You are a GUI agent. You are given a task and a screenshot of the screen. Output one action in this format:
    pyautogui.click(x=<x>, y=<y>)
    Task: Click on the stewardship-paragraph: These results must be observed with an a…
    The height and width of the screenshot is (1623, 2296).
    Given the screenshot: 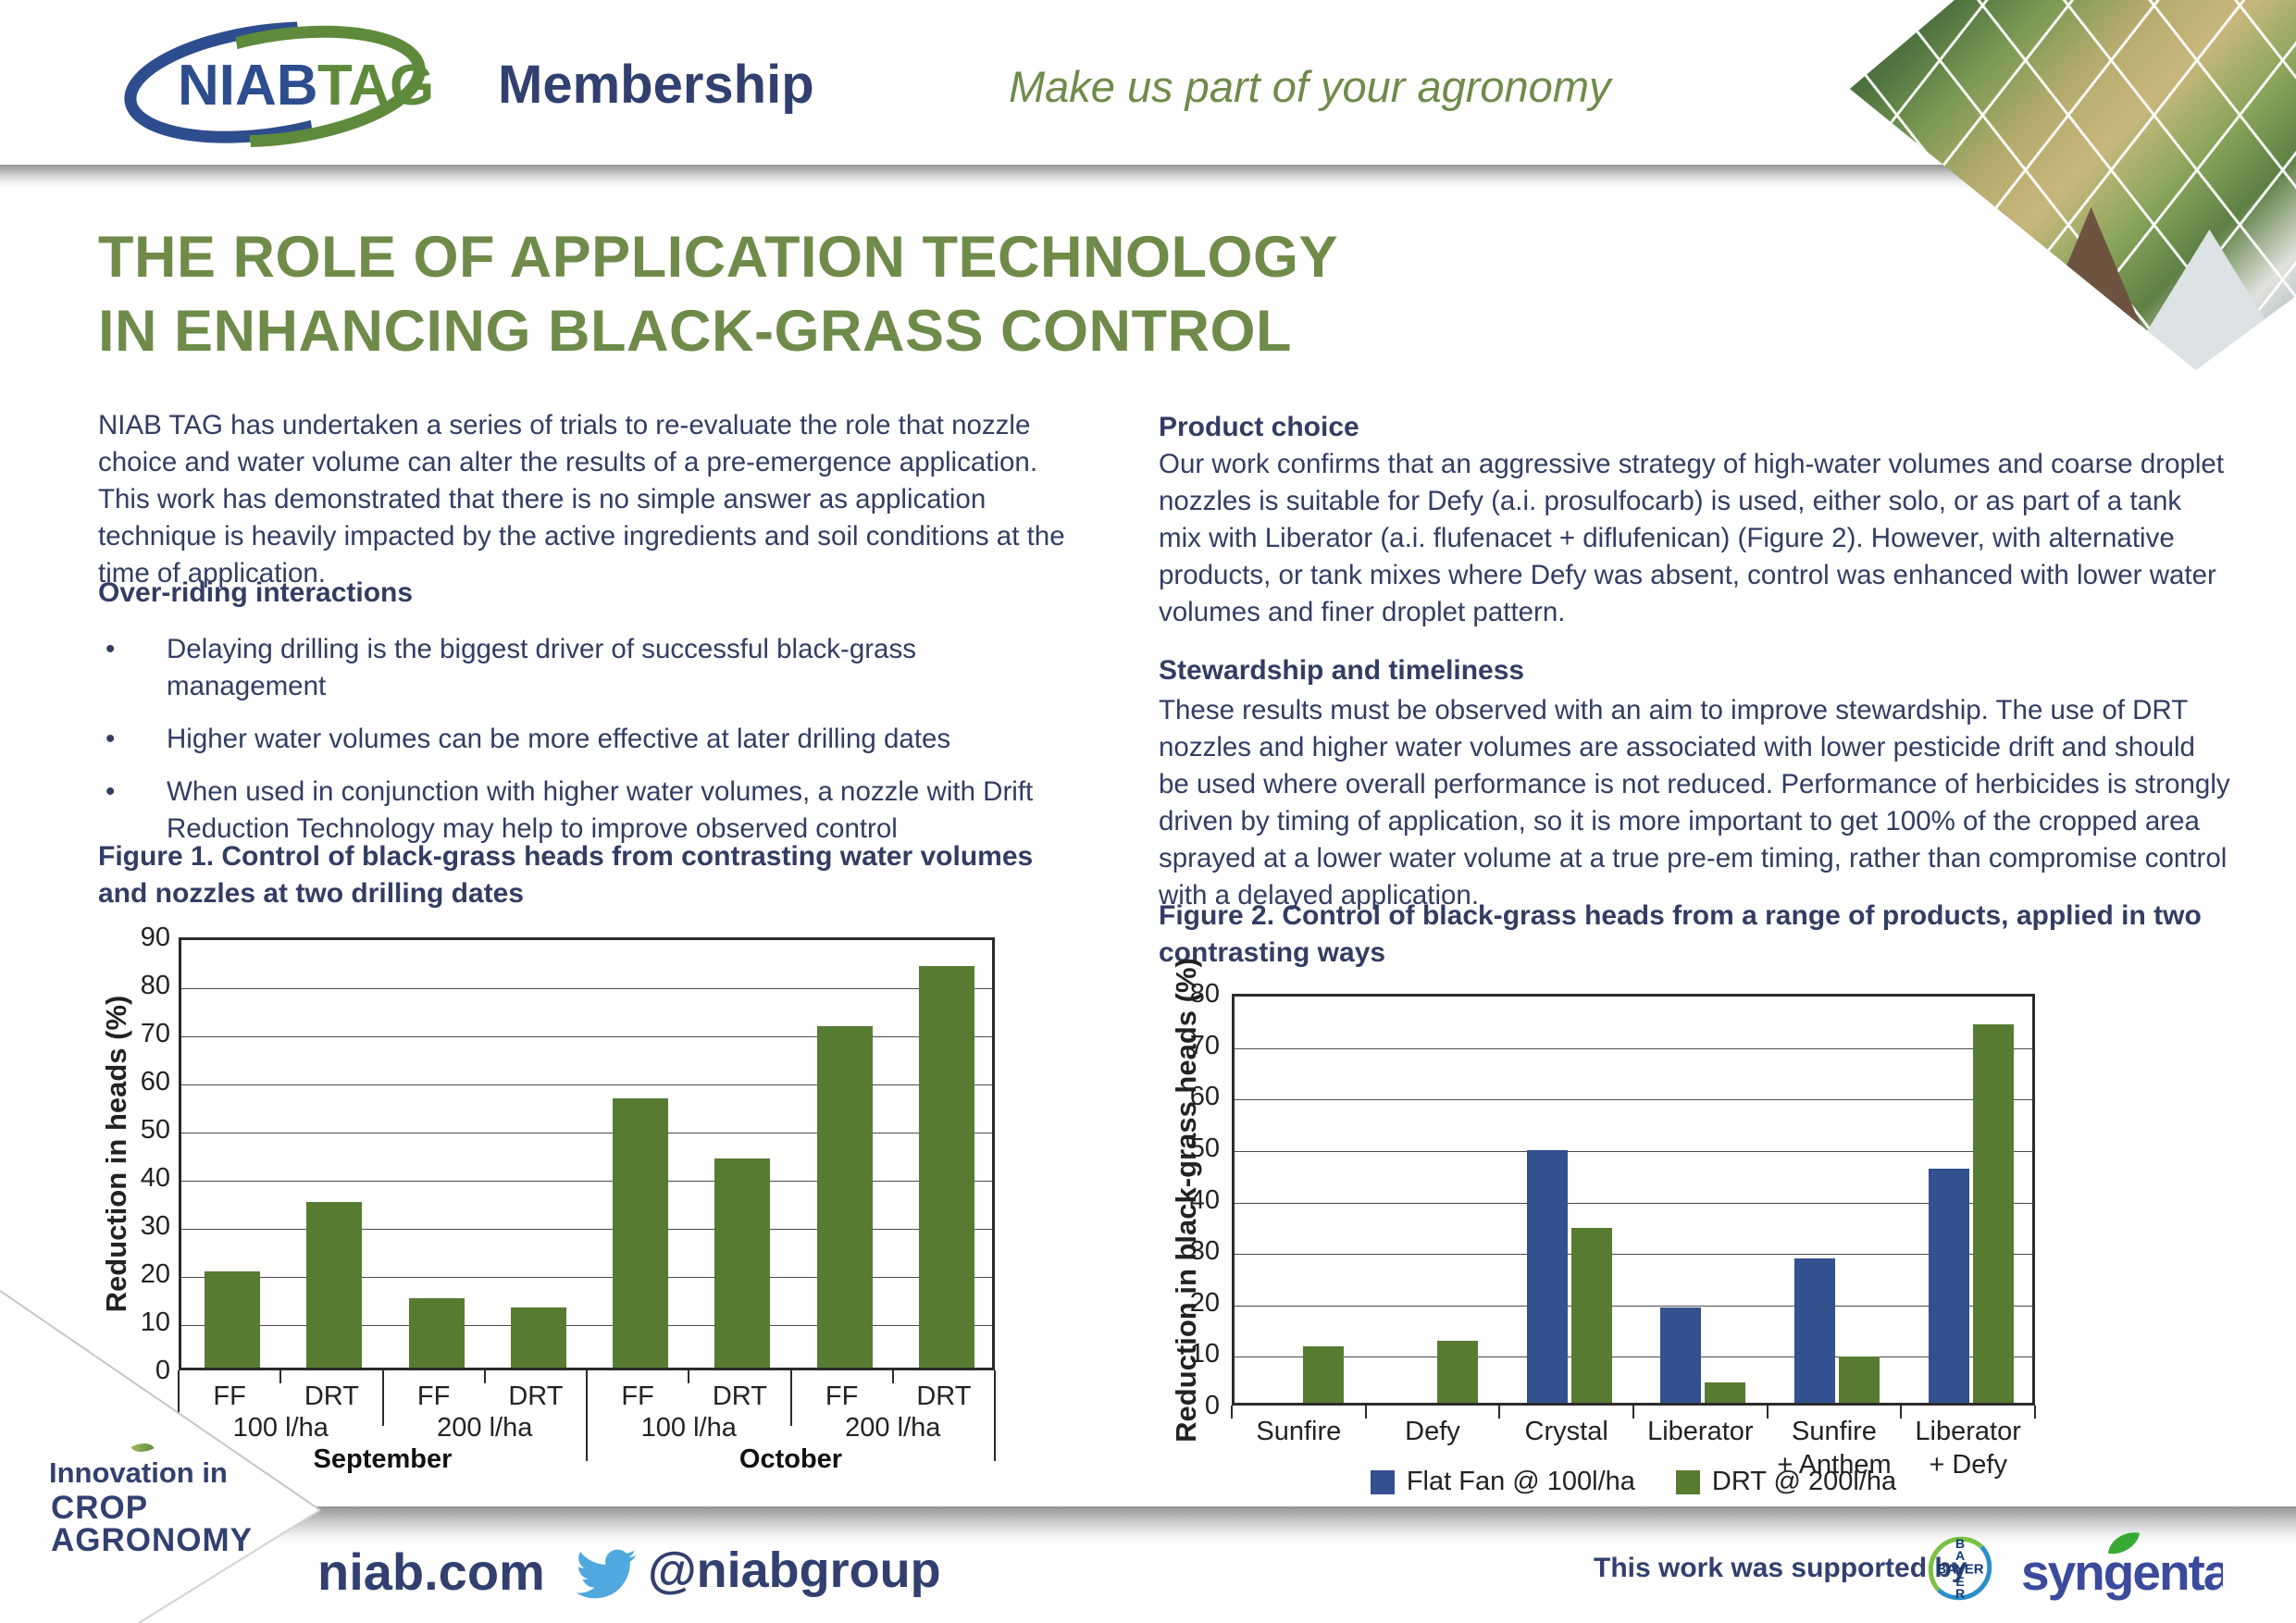 What is the action you would take?
    pyautogui.click(x=1695, y=803)
    